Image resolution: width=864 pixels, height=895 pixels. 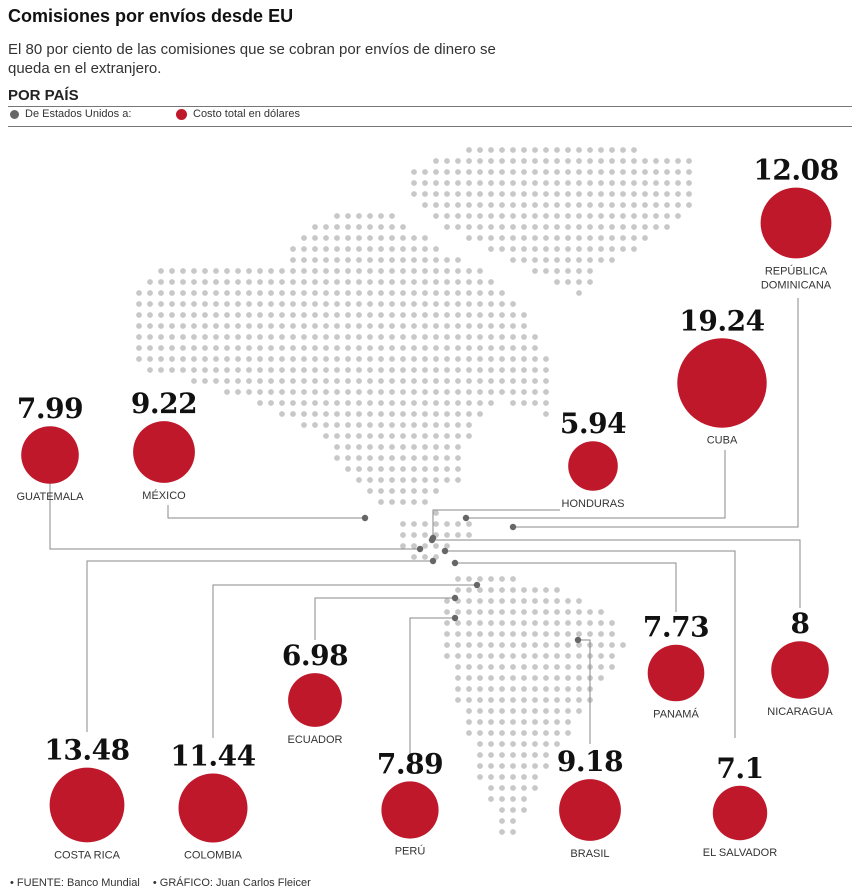 I want to click on value-label-brasil: 9.18, so click(x=590, y=761).